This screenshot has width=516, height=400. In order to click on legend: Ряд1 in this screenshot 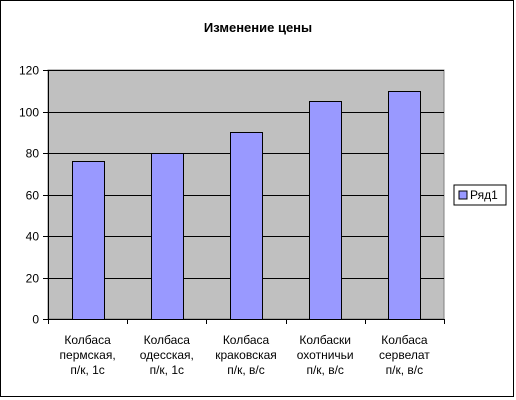, I will do `click(480, 195)`.